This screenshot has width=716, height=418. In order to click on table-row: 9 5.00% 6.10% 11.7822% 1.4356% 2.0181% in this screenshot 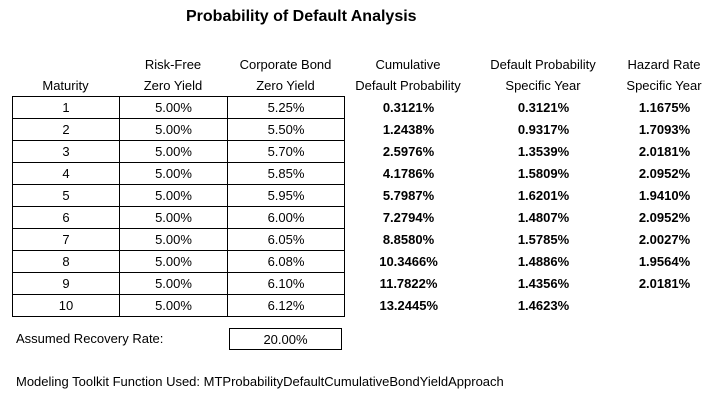, I will do `click(363, 283)`.